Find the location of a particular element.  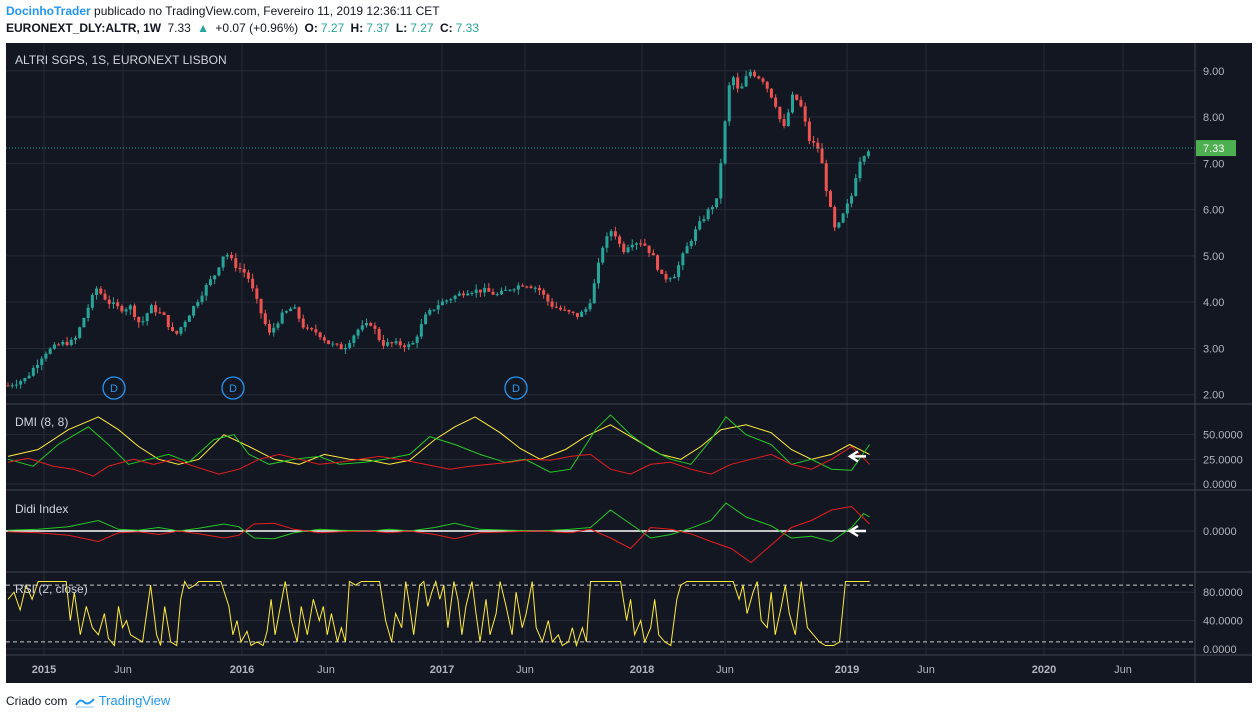

price-axis-label: 4.00 is located at coordinates (1213, 303).